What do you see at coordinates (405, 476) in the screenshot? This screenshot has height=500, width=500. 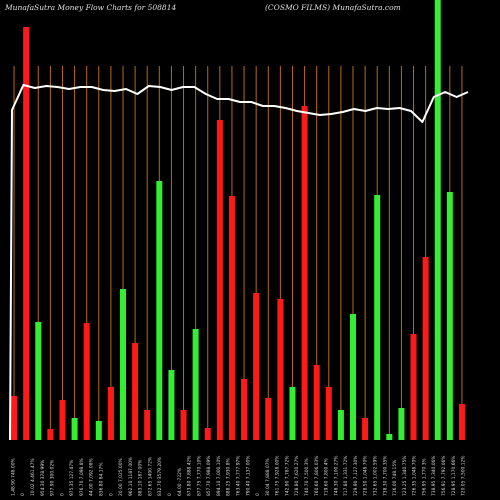 I see `x-tick-label: 723.25 1,340.75%` at bounding box center [405, 476].